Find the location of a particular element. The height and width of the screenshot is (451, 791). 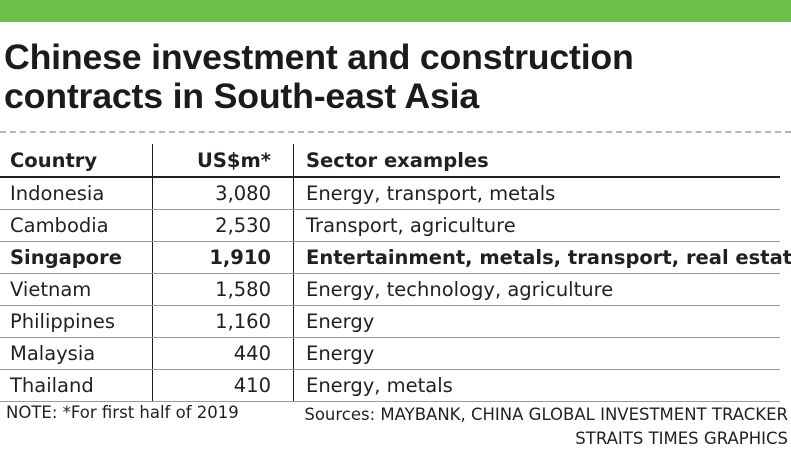

top-accent-bar is located at coordinates (395, 11).